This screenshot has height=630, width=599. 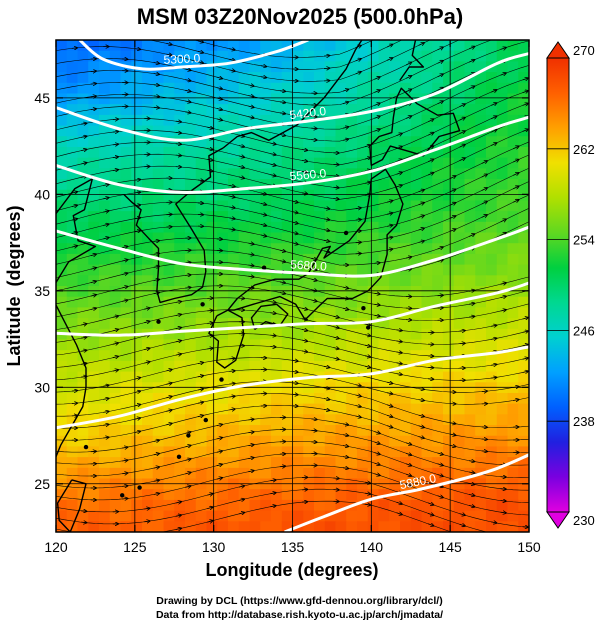 I want to click on y-tick-label: 25, so click(x=42, y=484).